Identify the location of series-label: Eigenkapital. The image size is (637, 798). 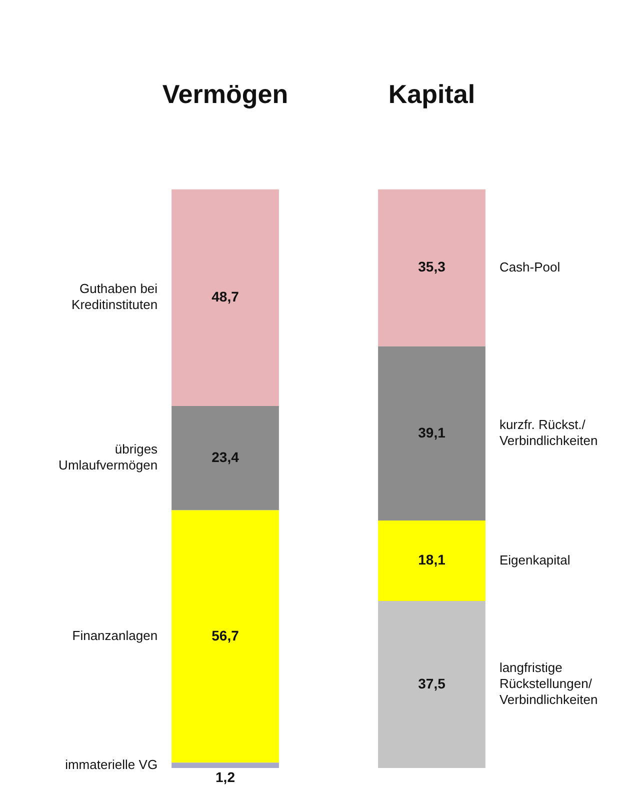
(534, 560).